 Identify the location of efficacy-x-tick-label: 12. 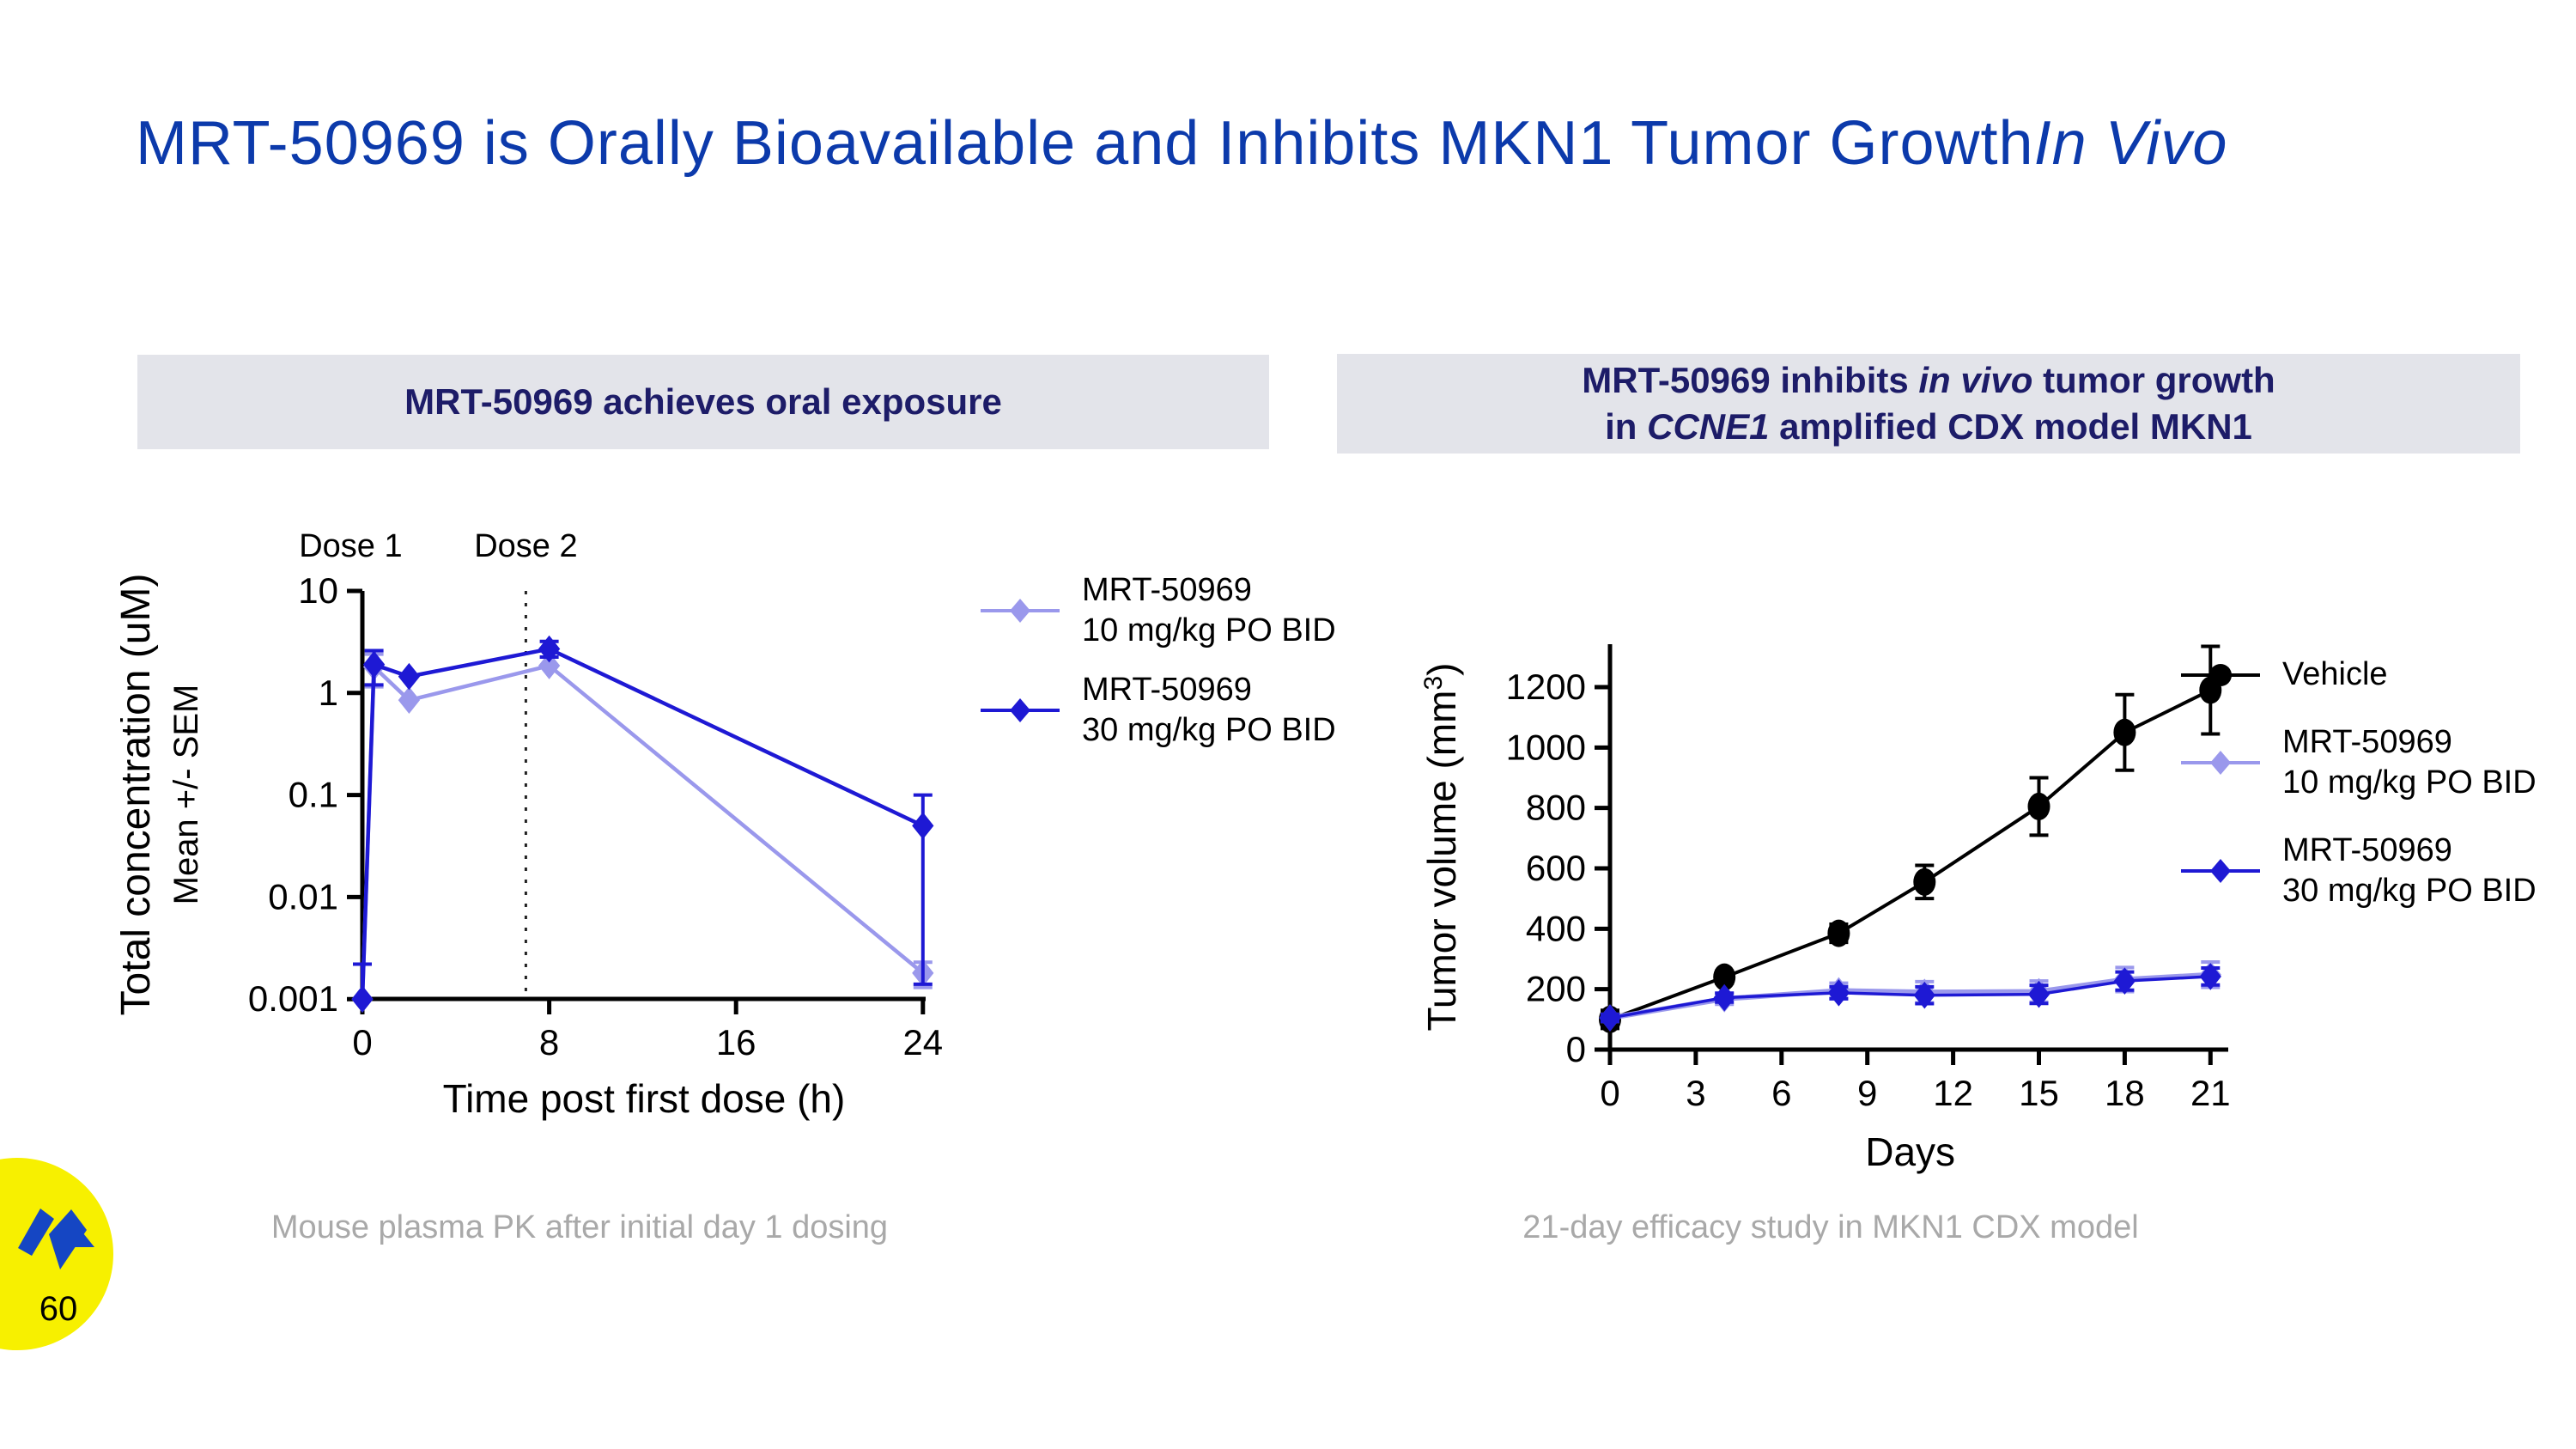
(1953, 1093).